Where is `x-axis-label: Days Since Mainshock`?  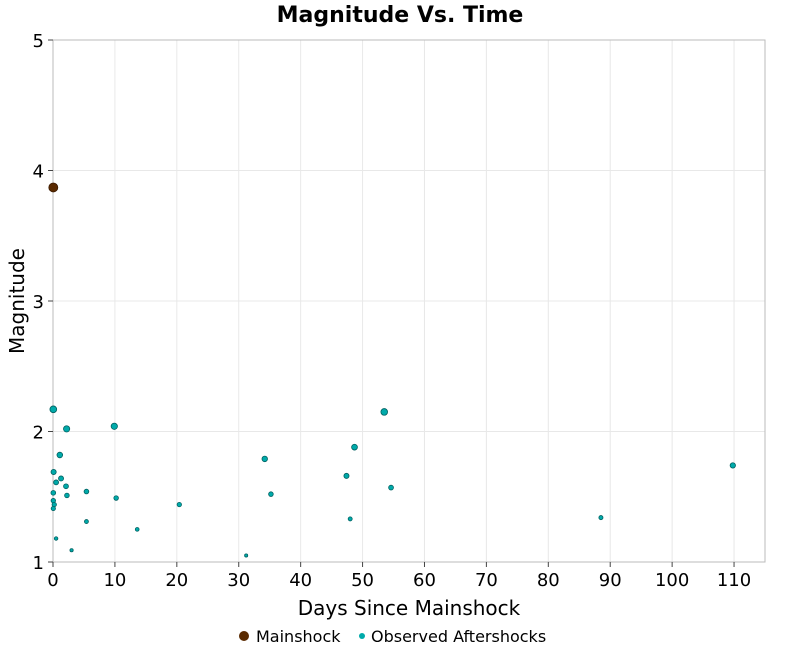
x-axis-label: Days Since Mainshock is located at coordinates (409, 608).